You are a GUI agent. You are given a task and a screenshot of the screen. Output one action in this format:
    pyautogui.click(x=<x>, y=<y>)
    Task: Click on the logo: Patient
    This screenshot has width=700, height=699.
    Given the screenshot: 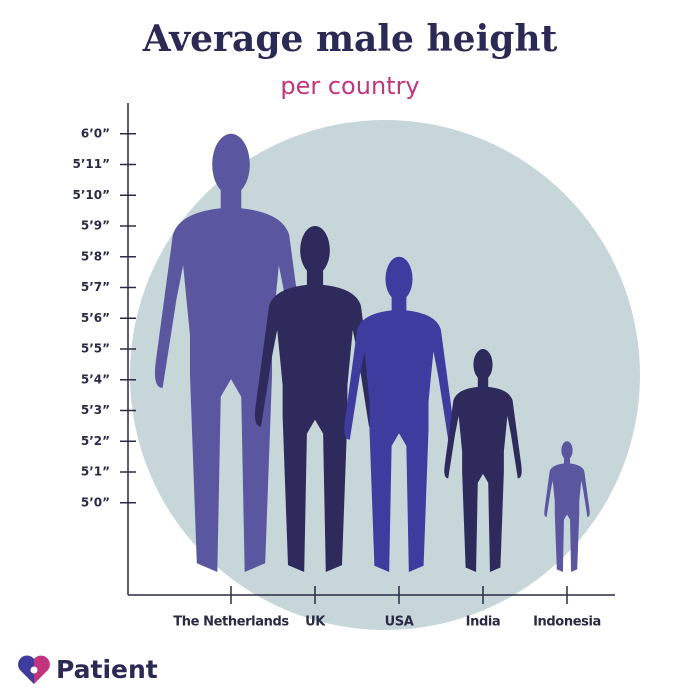 What is the action you would take?
    pyautogui.click(x=88, y=669)
    